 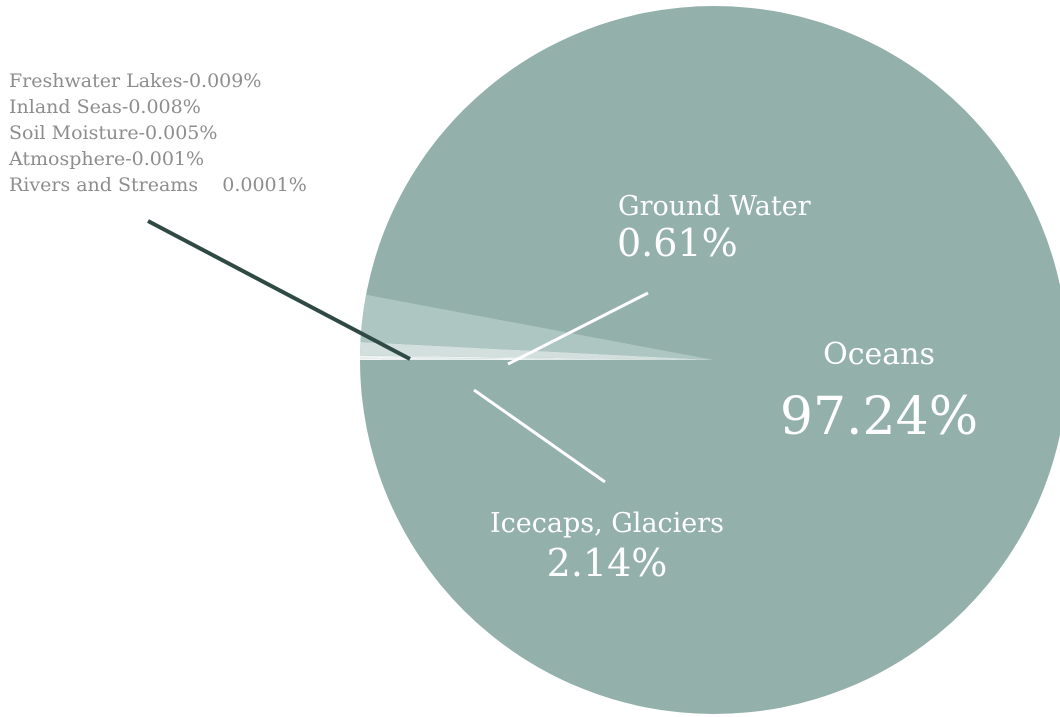 I want to click on minor-label-atmosphere: Atmosphere-0.001%, so click(x=107, y=159).